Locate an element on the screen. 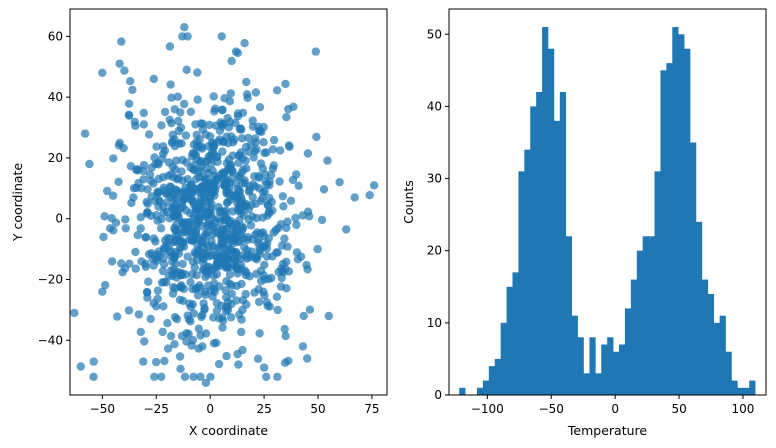 The image size is (776, 448). histogram-x-tick-label: 50 is located at coordinates (678, 409).